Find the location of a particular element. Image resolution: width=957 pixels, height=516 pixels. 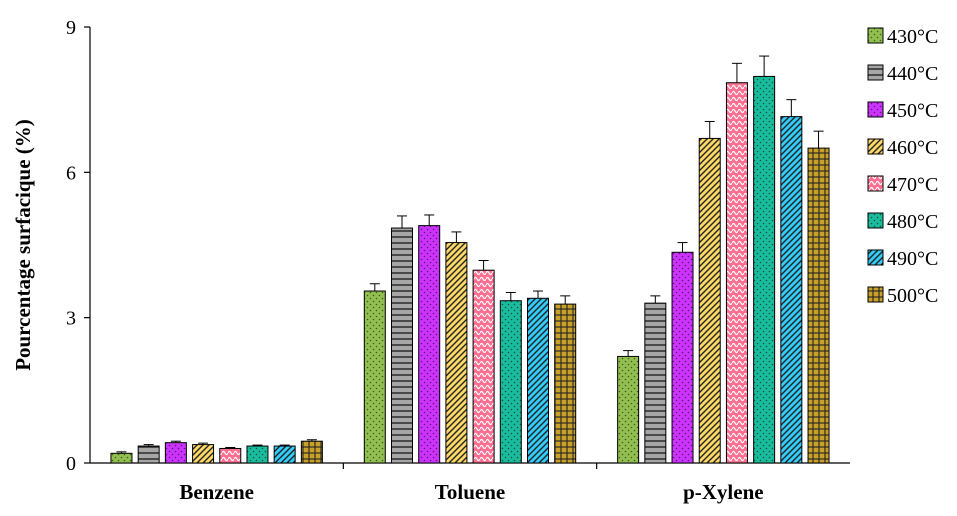

y-tick-label: 9 is located at coordinates (71, 28).